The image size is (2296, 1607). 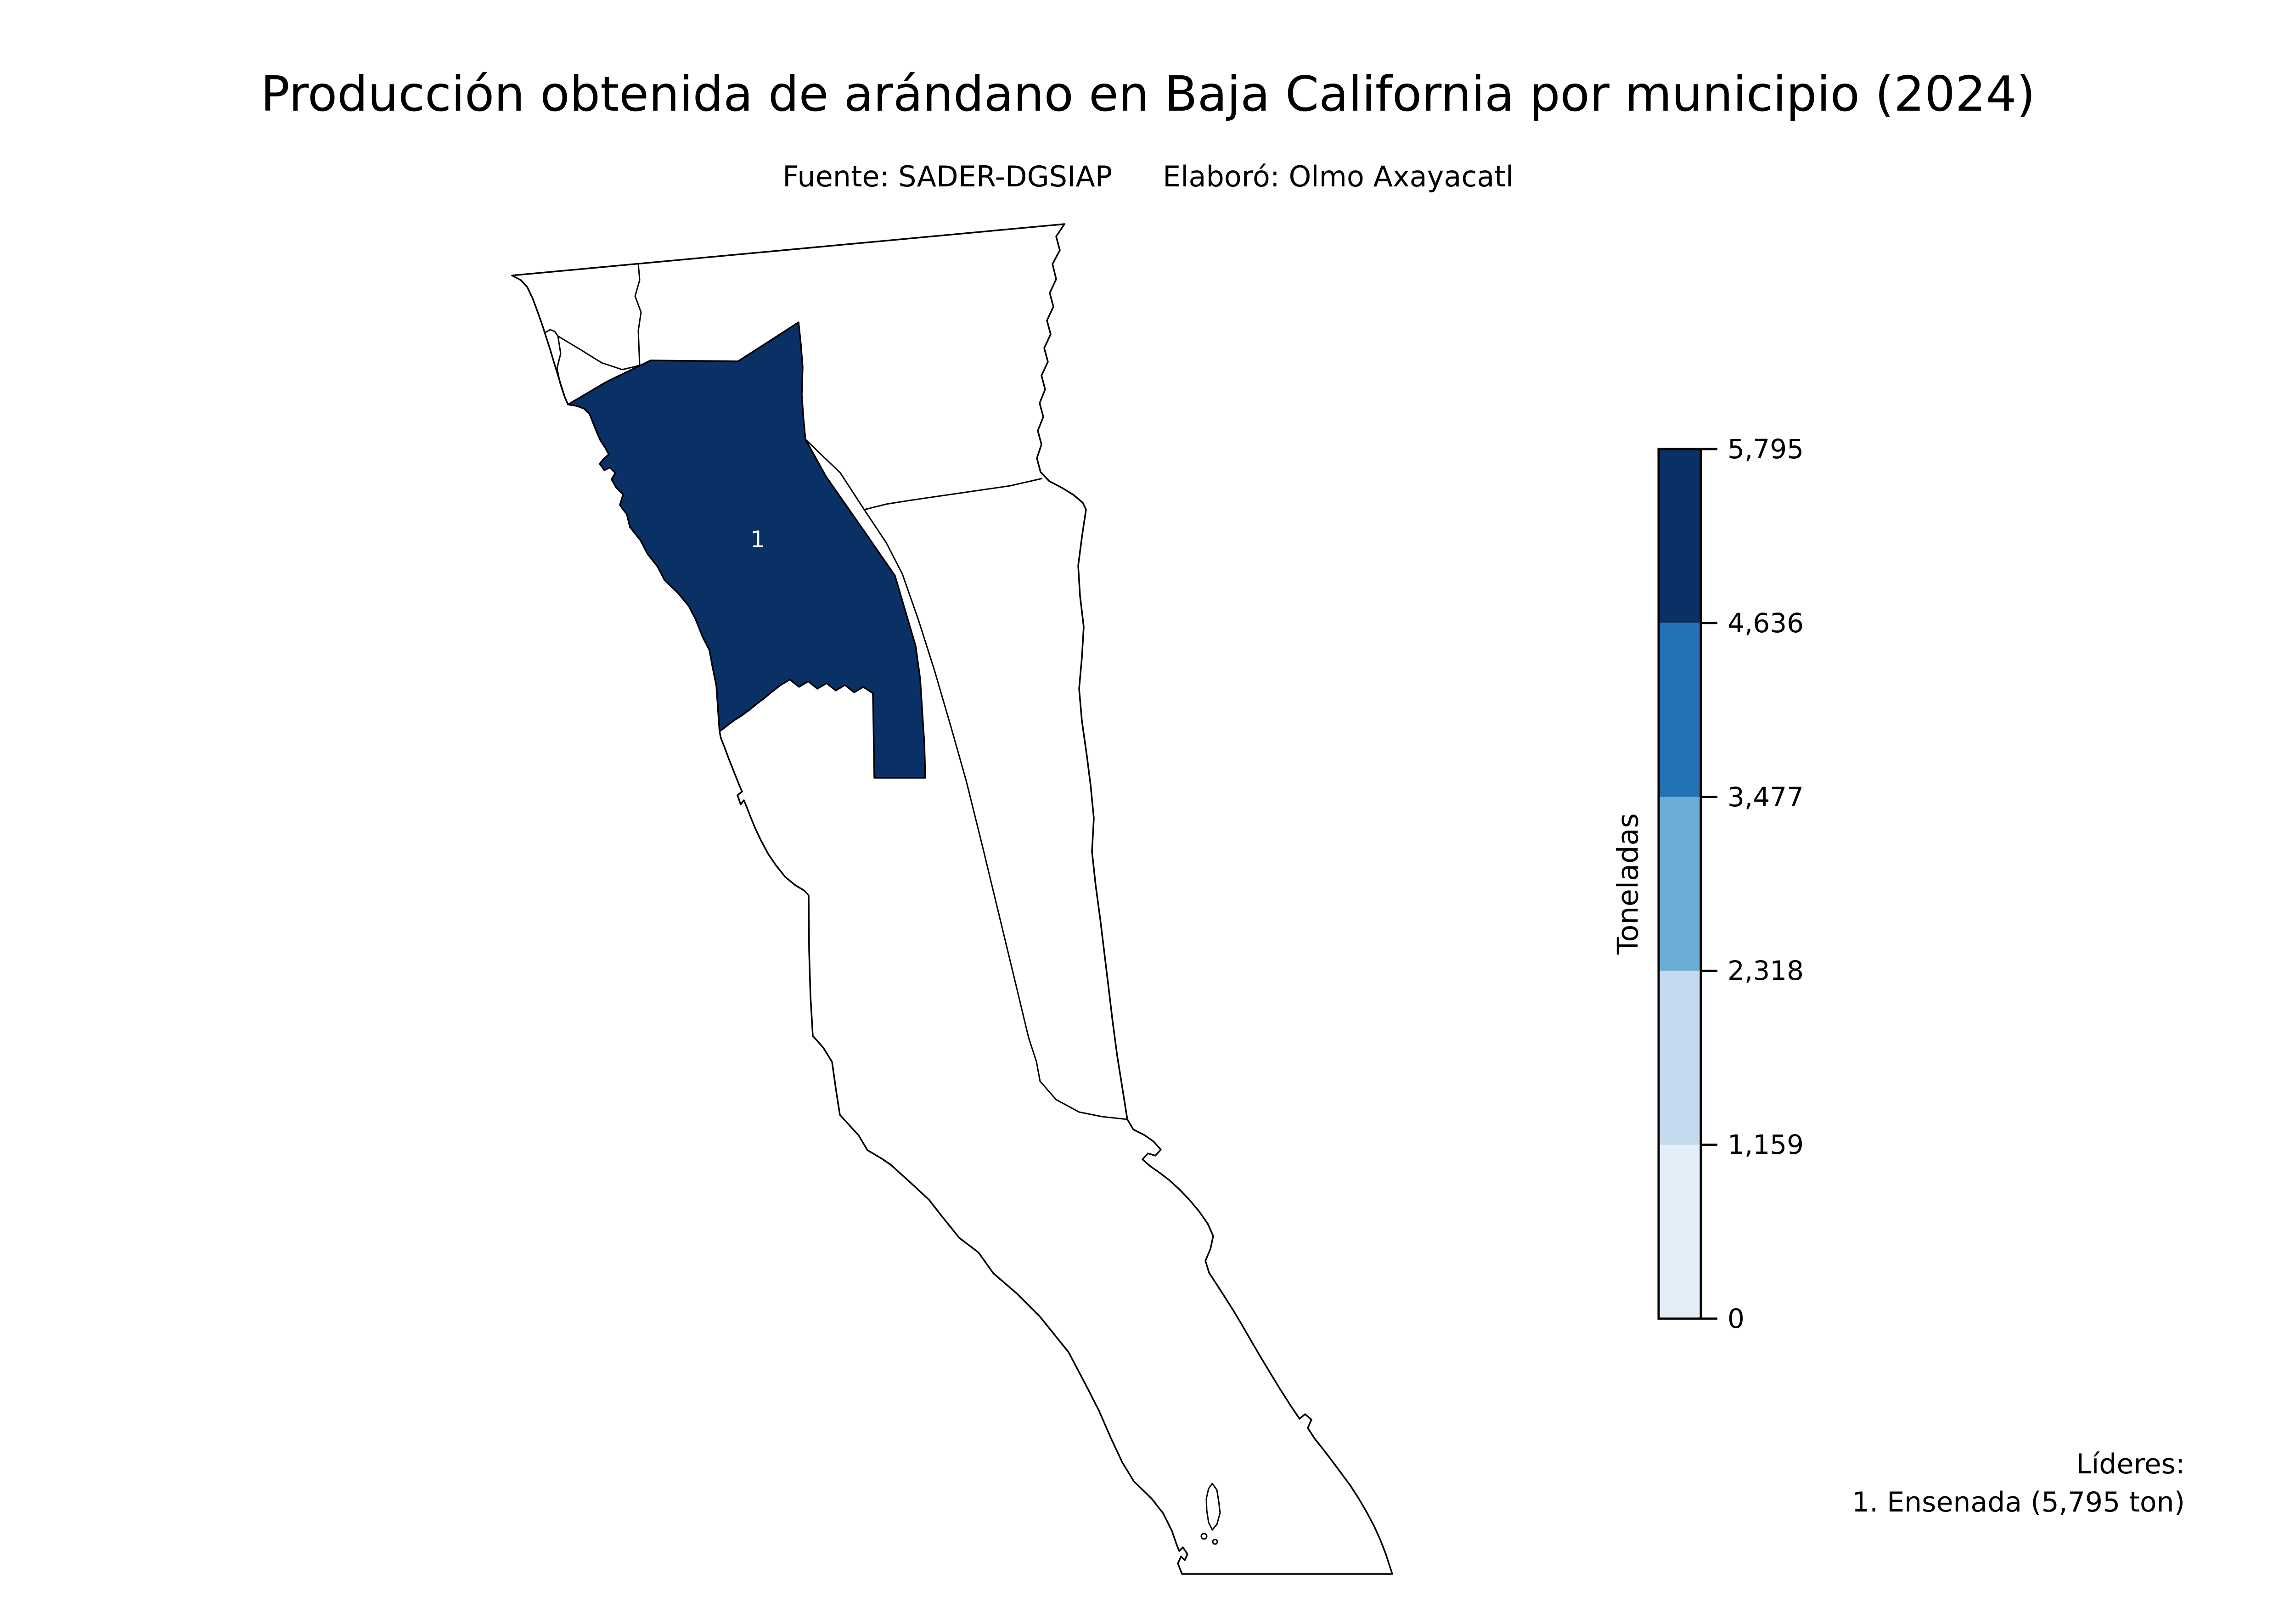 What do you see at coordinates (638, 314) in the screenshot?
I see `boundary-tecate-west` at bounding box center [638, 314].